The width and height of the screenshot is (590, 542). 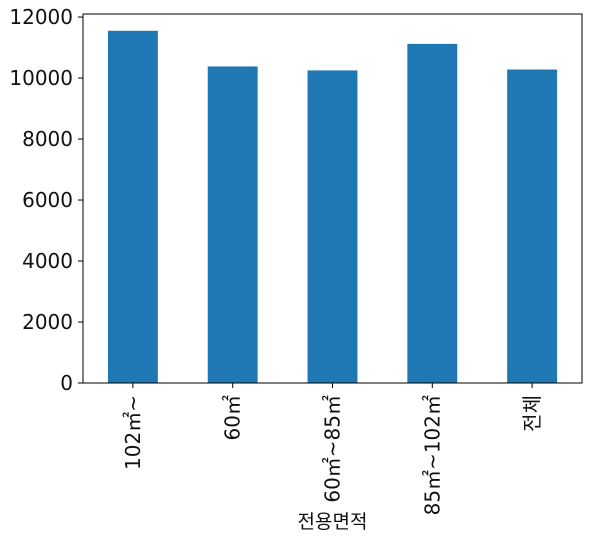 I want to click on y-tick-label-0: 0, so click(x=66, y=383).